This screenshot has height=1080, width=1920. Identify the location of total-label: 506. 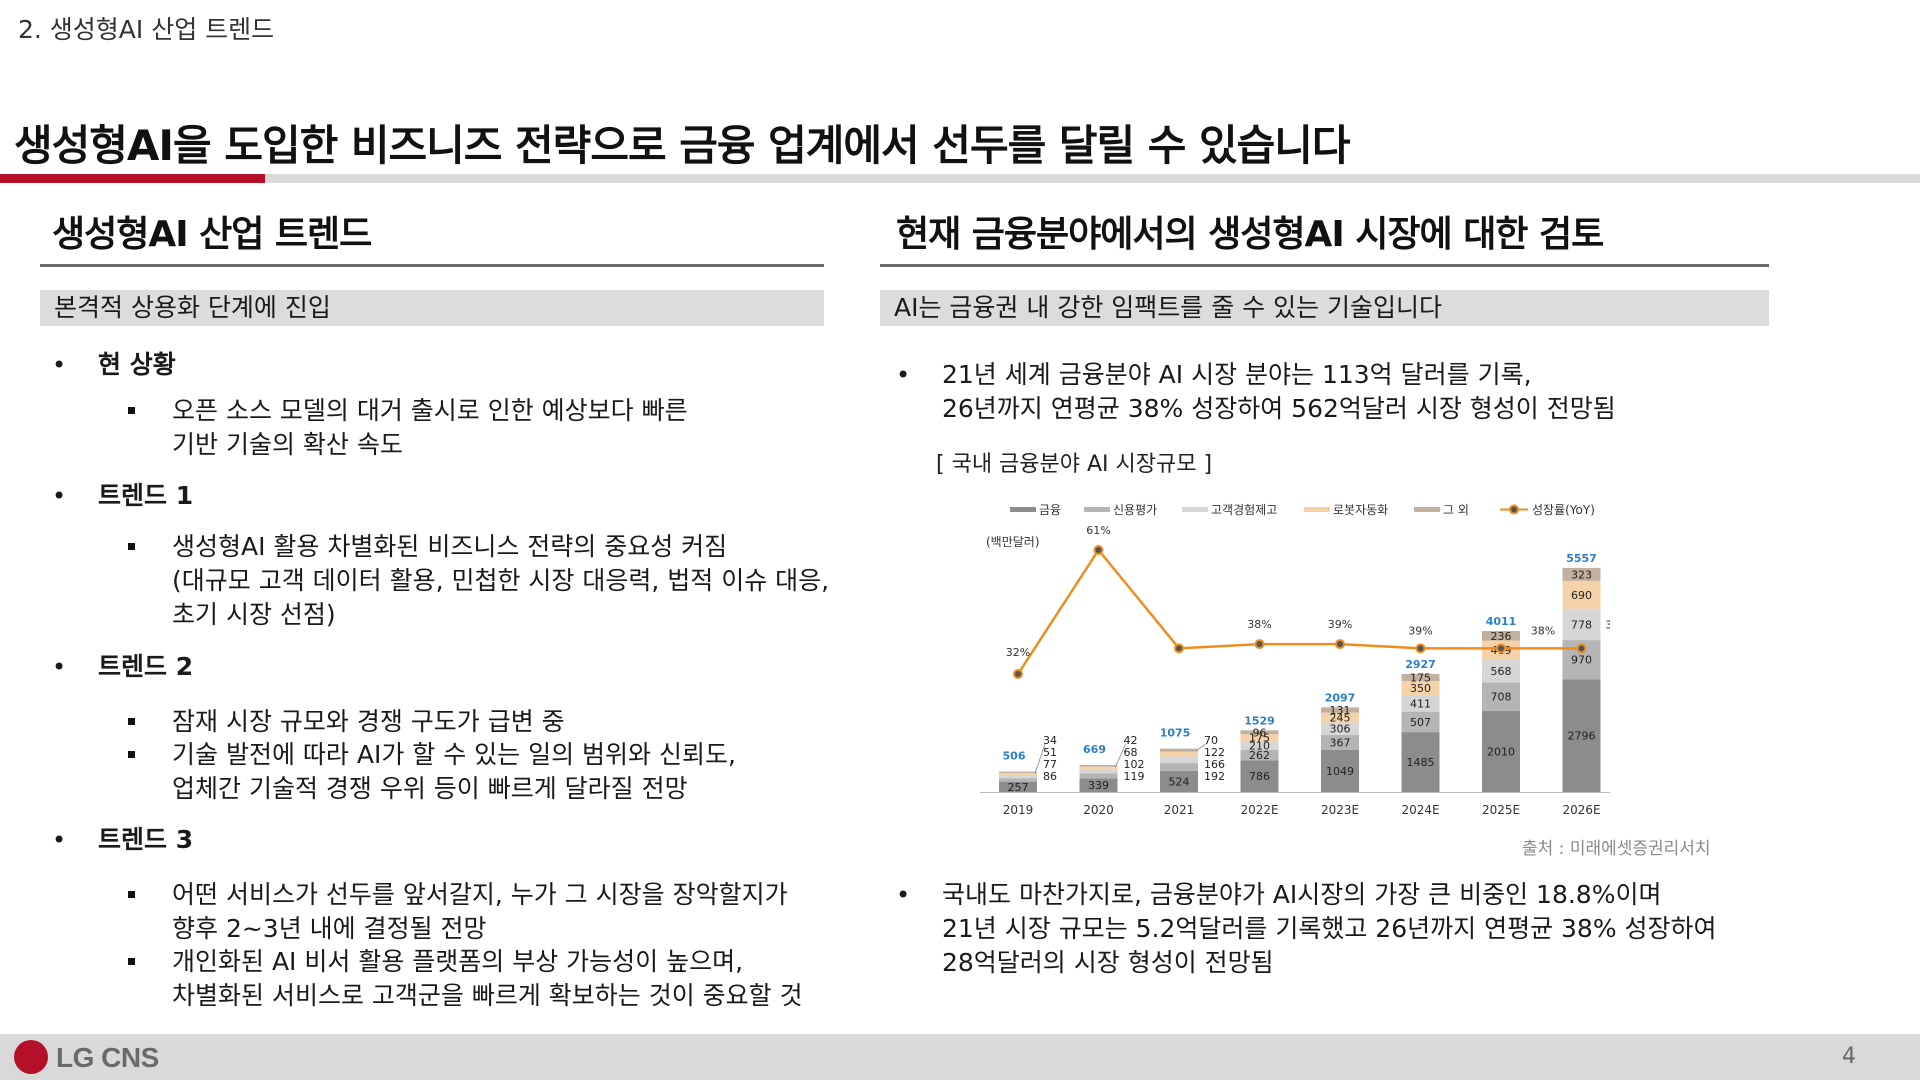
(1014, 756).